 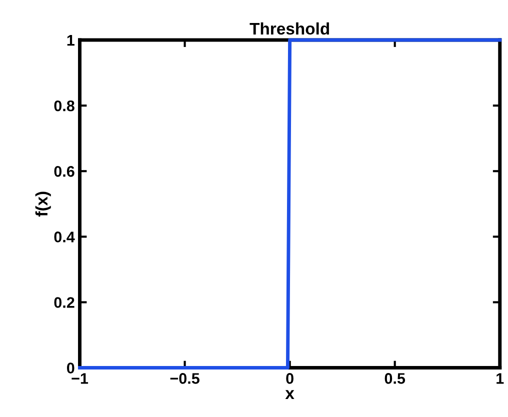 I want to click on y-tick-label: 0.2, so click(x=64, y=302).